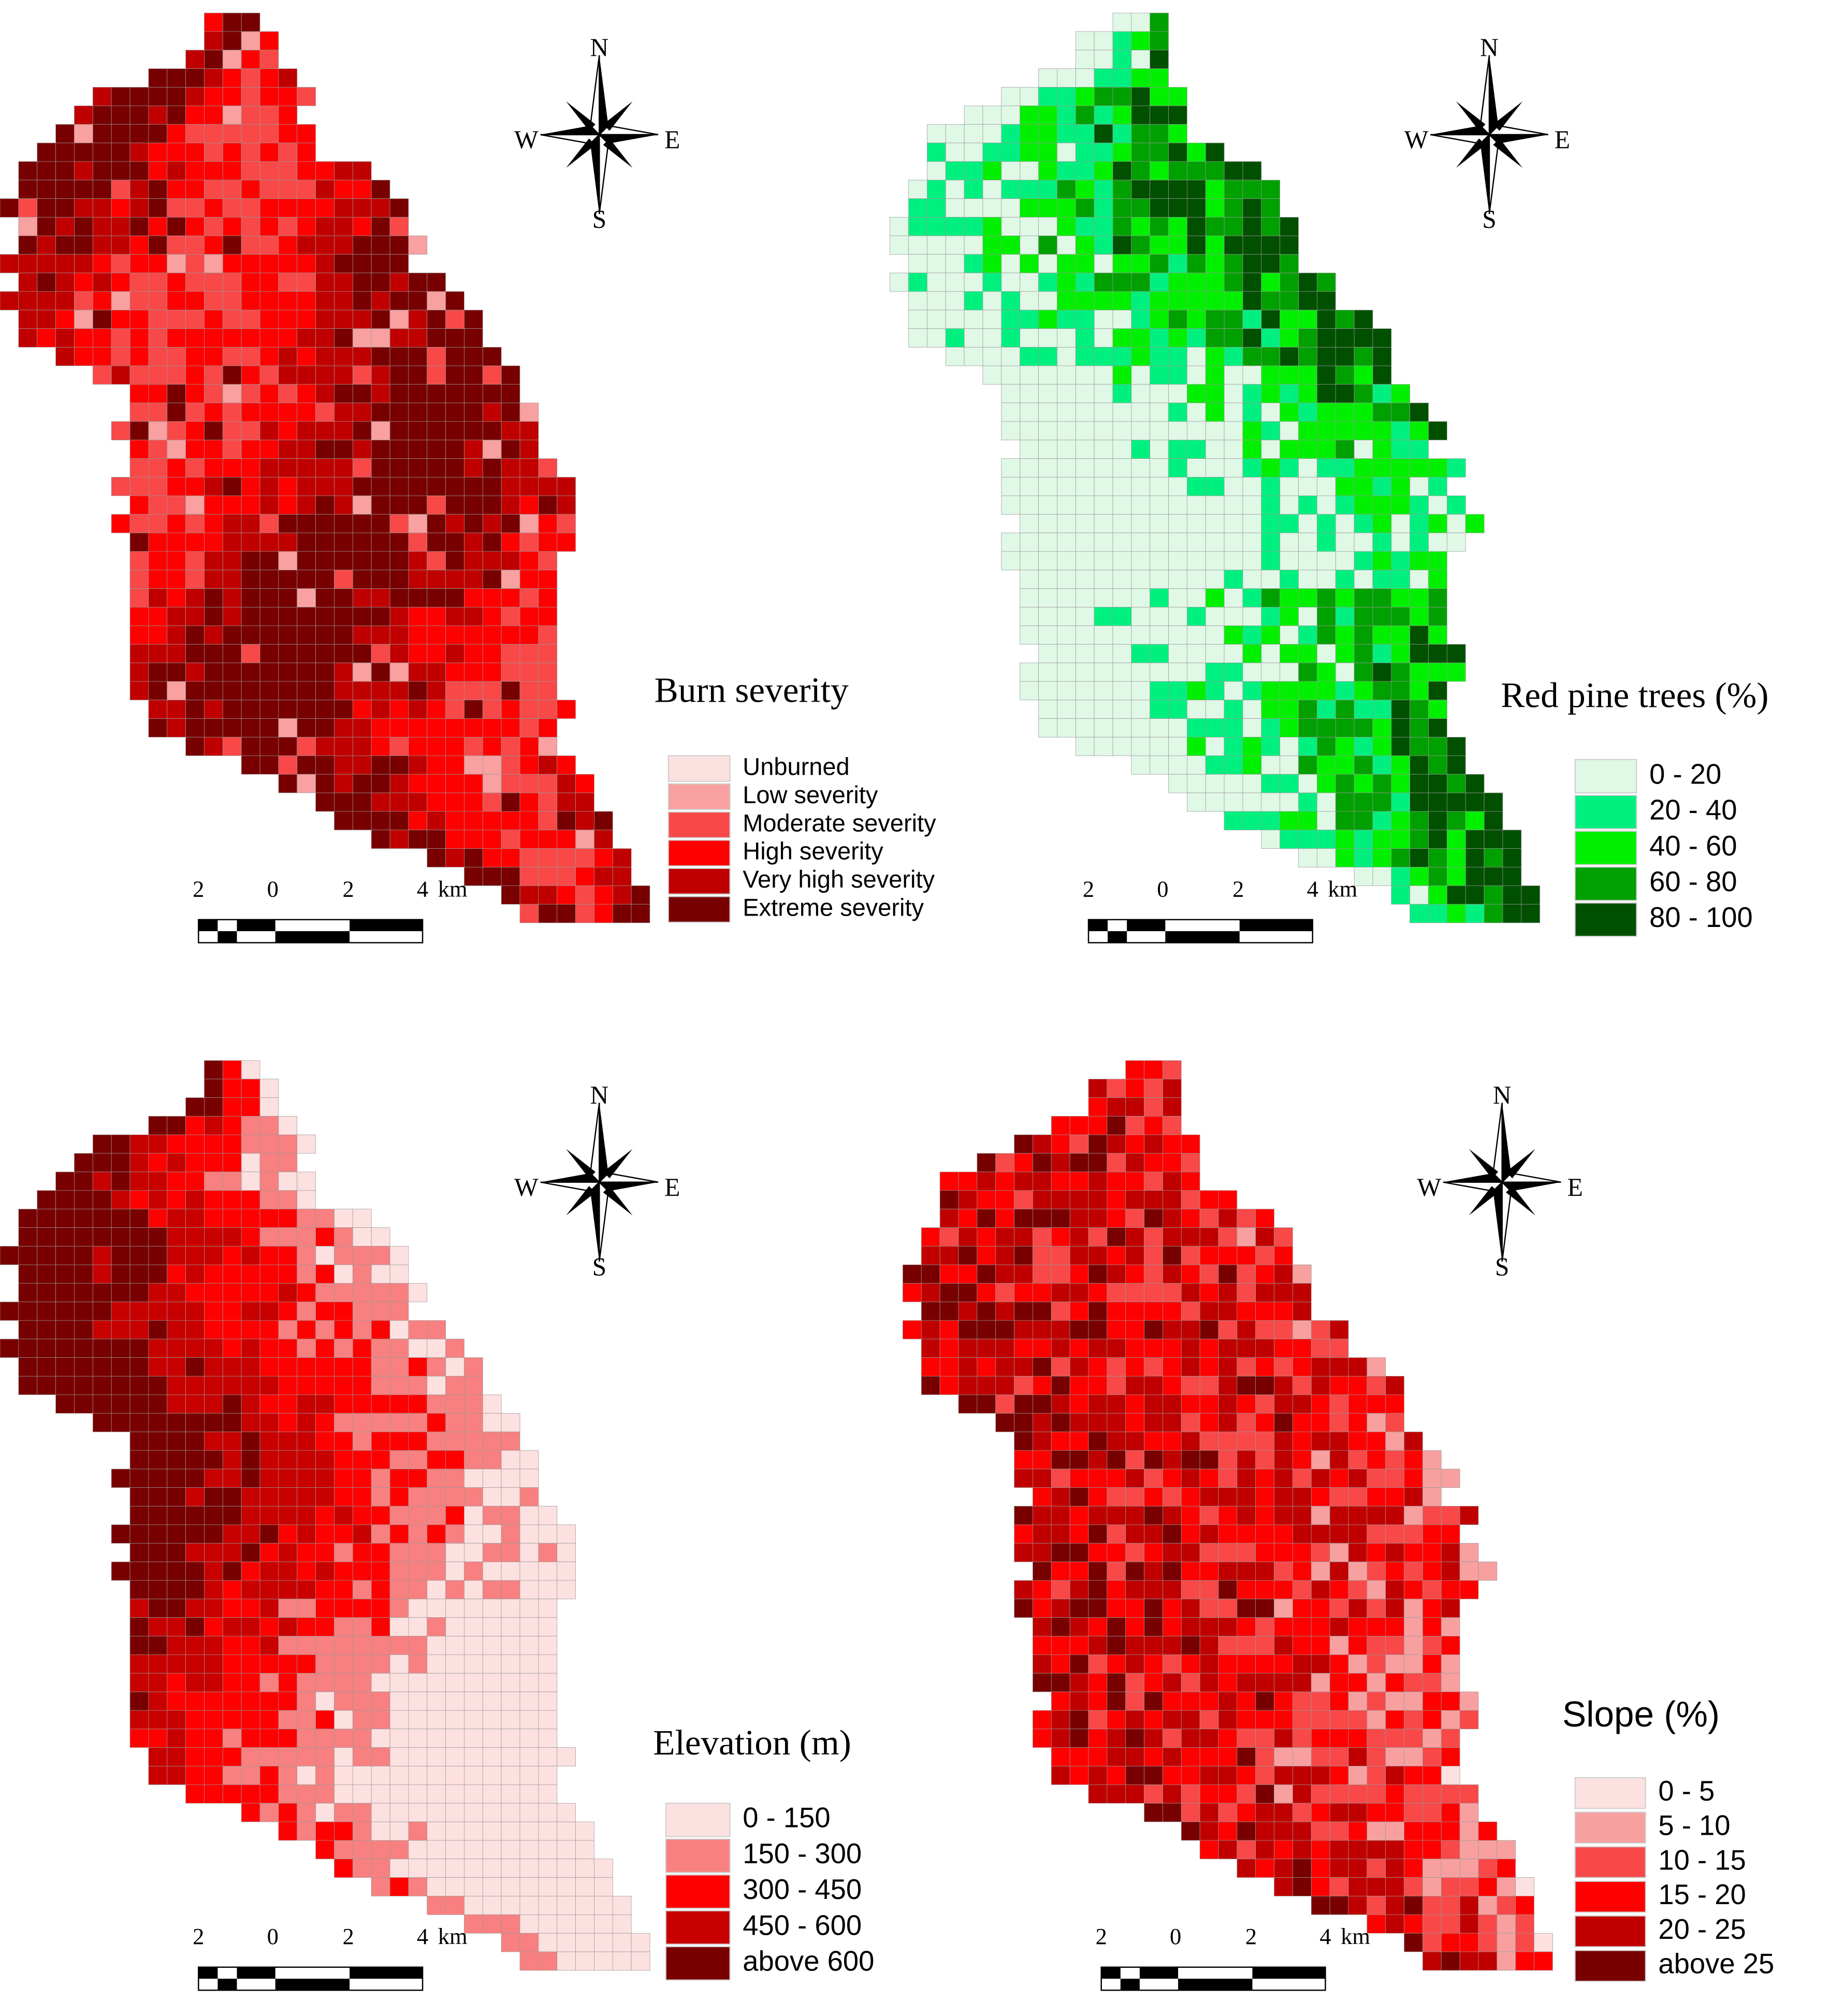 The image size is (1844, 2016). What do you see at coordinates (808, 1961) in the screenshot?
I see `legend-label: above 600` at bounding box center [808, 1961].